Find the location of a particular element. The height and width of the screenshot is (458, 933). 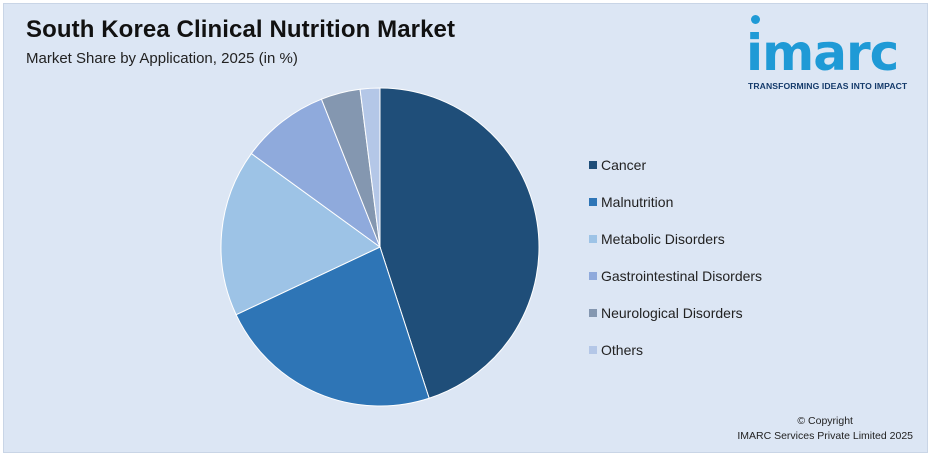

chart-subtitle: Market Share by Application, 2025 (in %) is located at coordinates (162, 58).